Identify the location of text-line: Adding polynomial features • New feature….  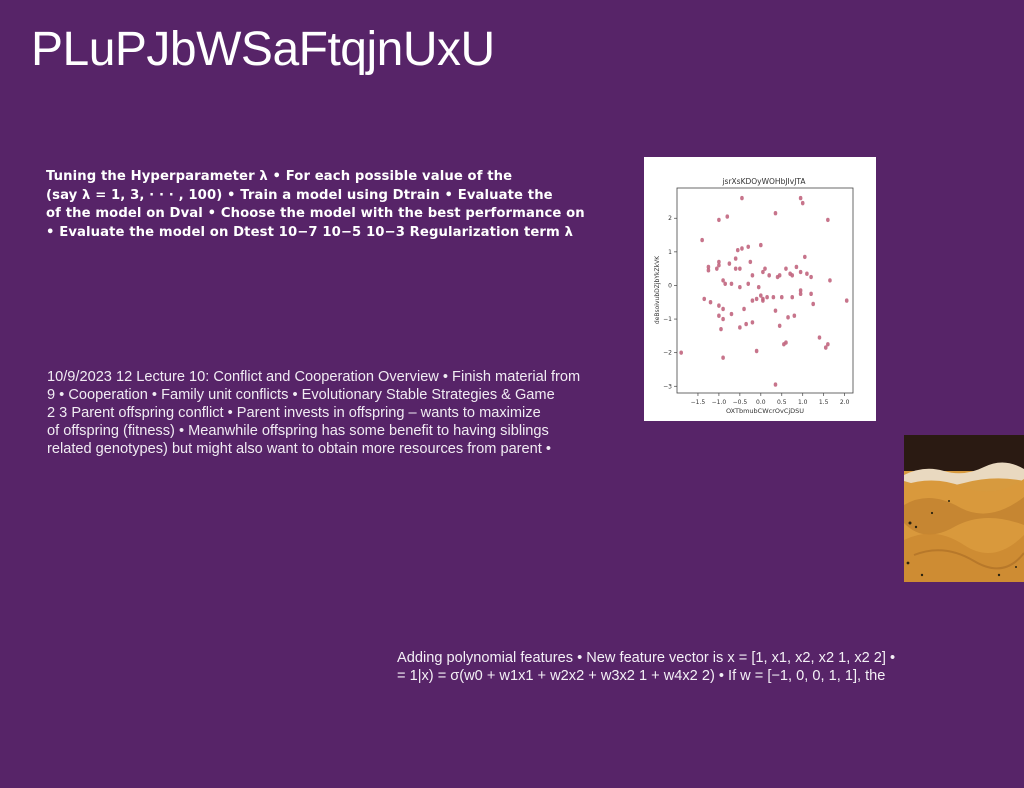
(646, 658).